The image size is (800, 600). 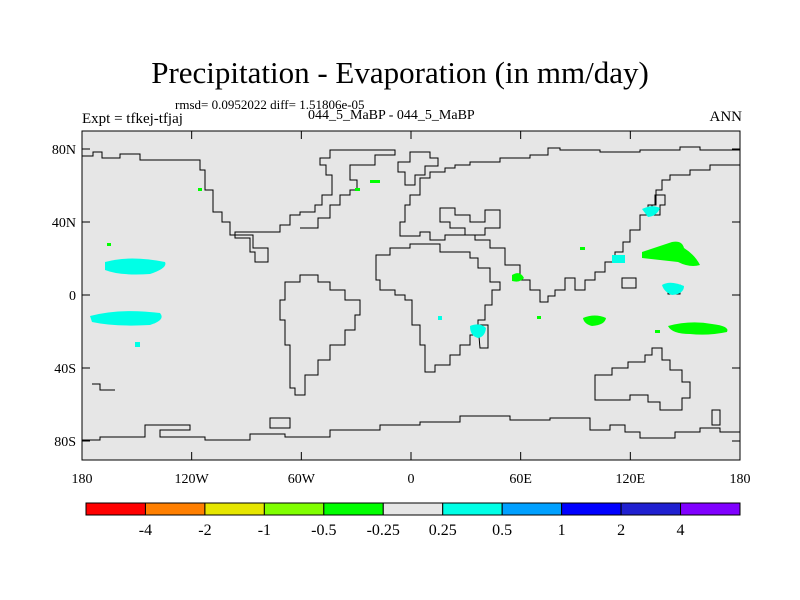 What do you see at coordinates (443, 530) in the screenshot?
I see `colorbar-label: 0.25` at bounding box center [443, 530].